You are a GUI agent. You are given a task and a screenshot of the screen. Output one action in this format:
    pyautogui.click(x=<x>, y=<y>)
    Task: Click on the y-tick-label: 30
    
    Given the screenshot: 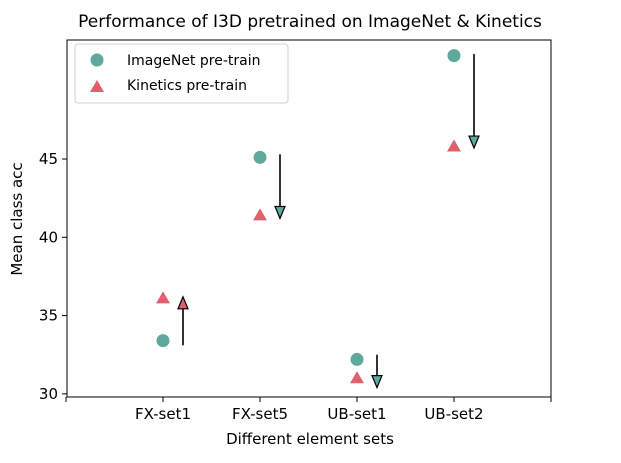 What is the action you would take?
    pyautogui.click(x=48, y=394)
    